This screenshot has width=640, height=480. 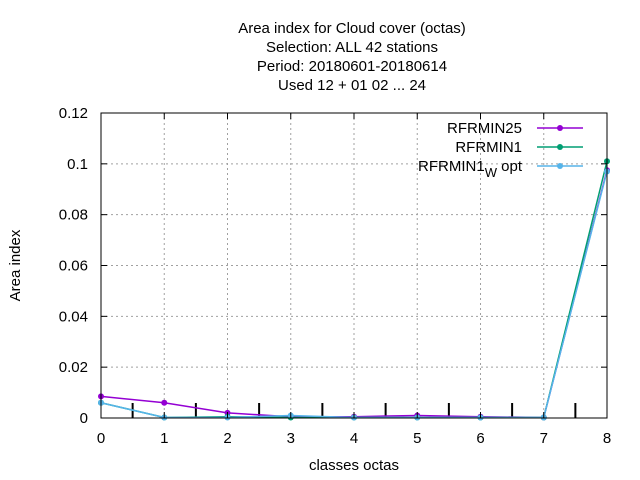 I want to click on title-line-0: Area index for Cloud cover (octas), so click(x=352, y=28).